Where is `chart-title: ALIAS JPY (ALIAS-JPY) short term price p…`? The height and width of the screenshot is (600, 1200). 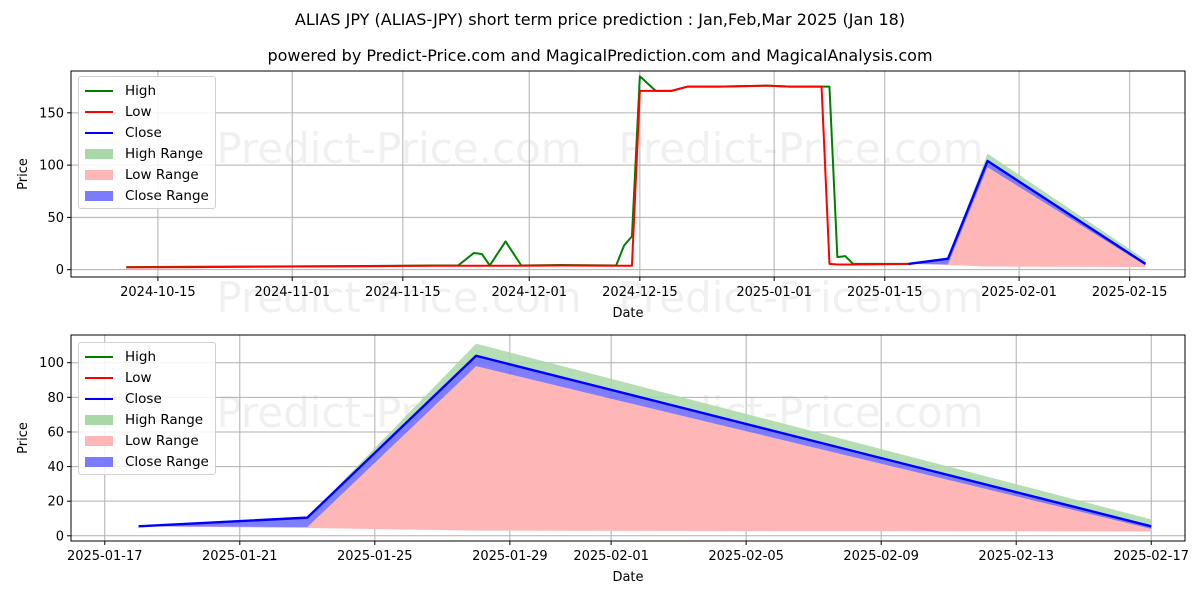
chart-title: ALIAS JPY (ALIAS-JPY) short term price p… is located at coordinates (600, 19).